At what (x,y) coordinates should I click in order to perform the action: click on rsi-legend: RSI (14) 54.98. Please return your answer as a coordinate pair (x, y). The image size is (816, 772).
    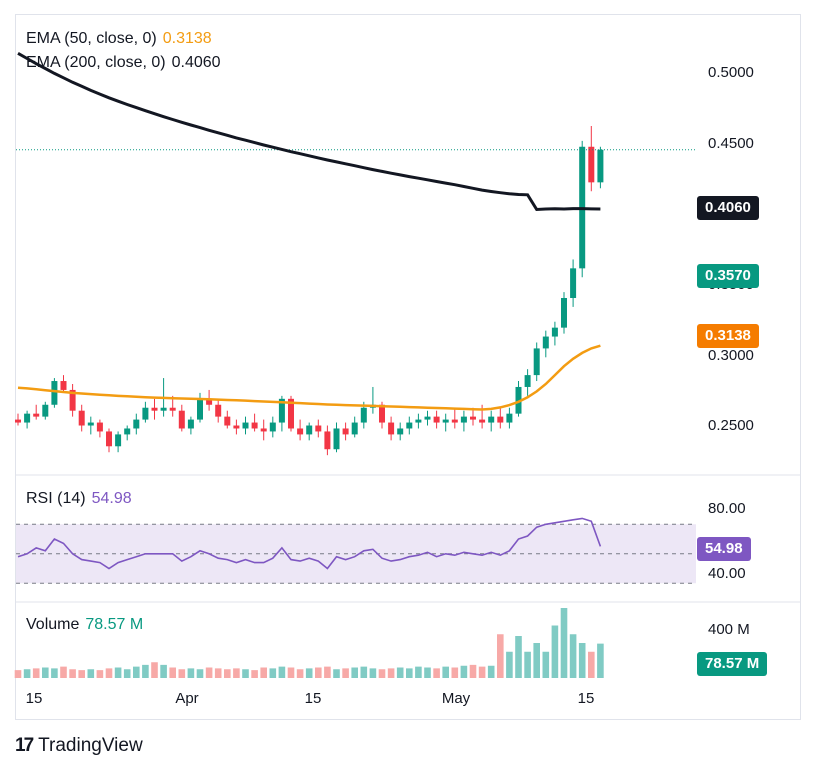
    Looking at the image, I should click on (79, 499).